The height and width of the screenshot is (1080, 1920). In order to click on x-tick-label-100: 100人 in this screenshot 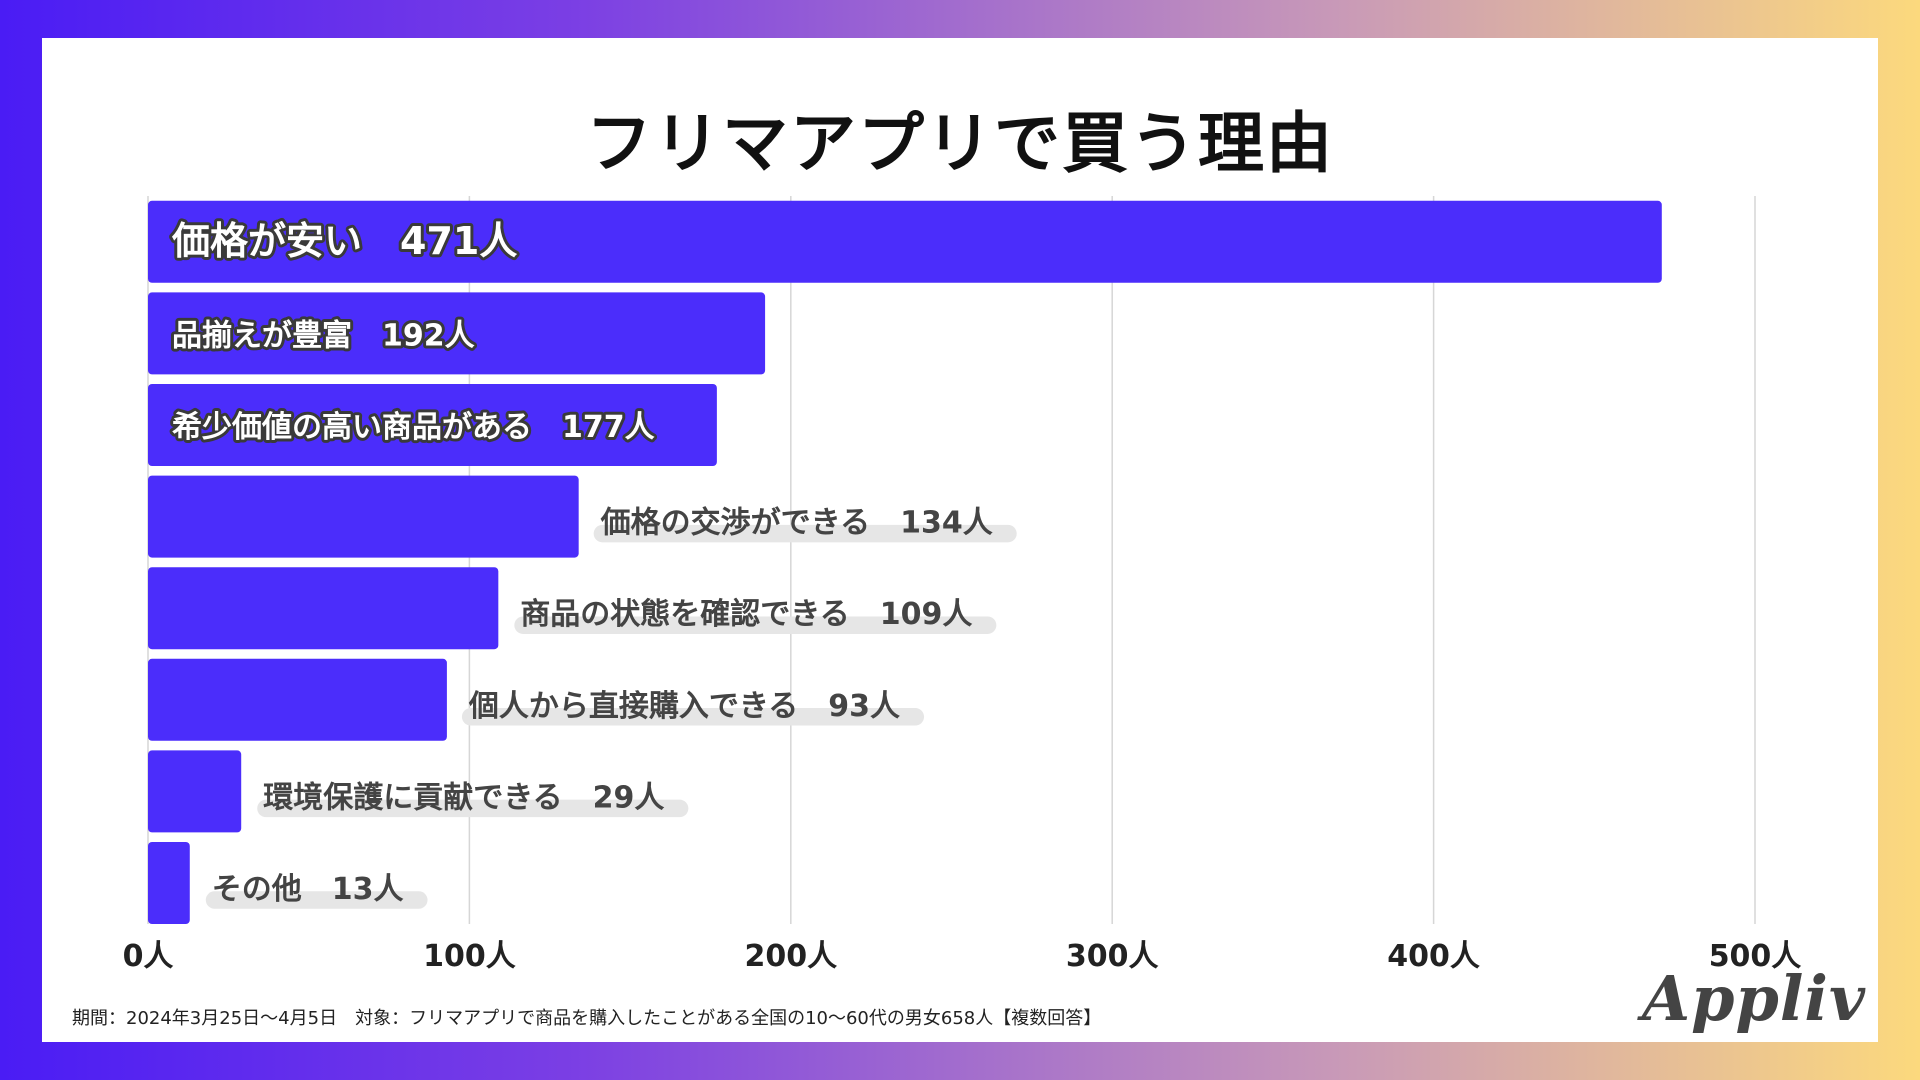, I will do `click(469, 956)`.